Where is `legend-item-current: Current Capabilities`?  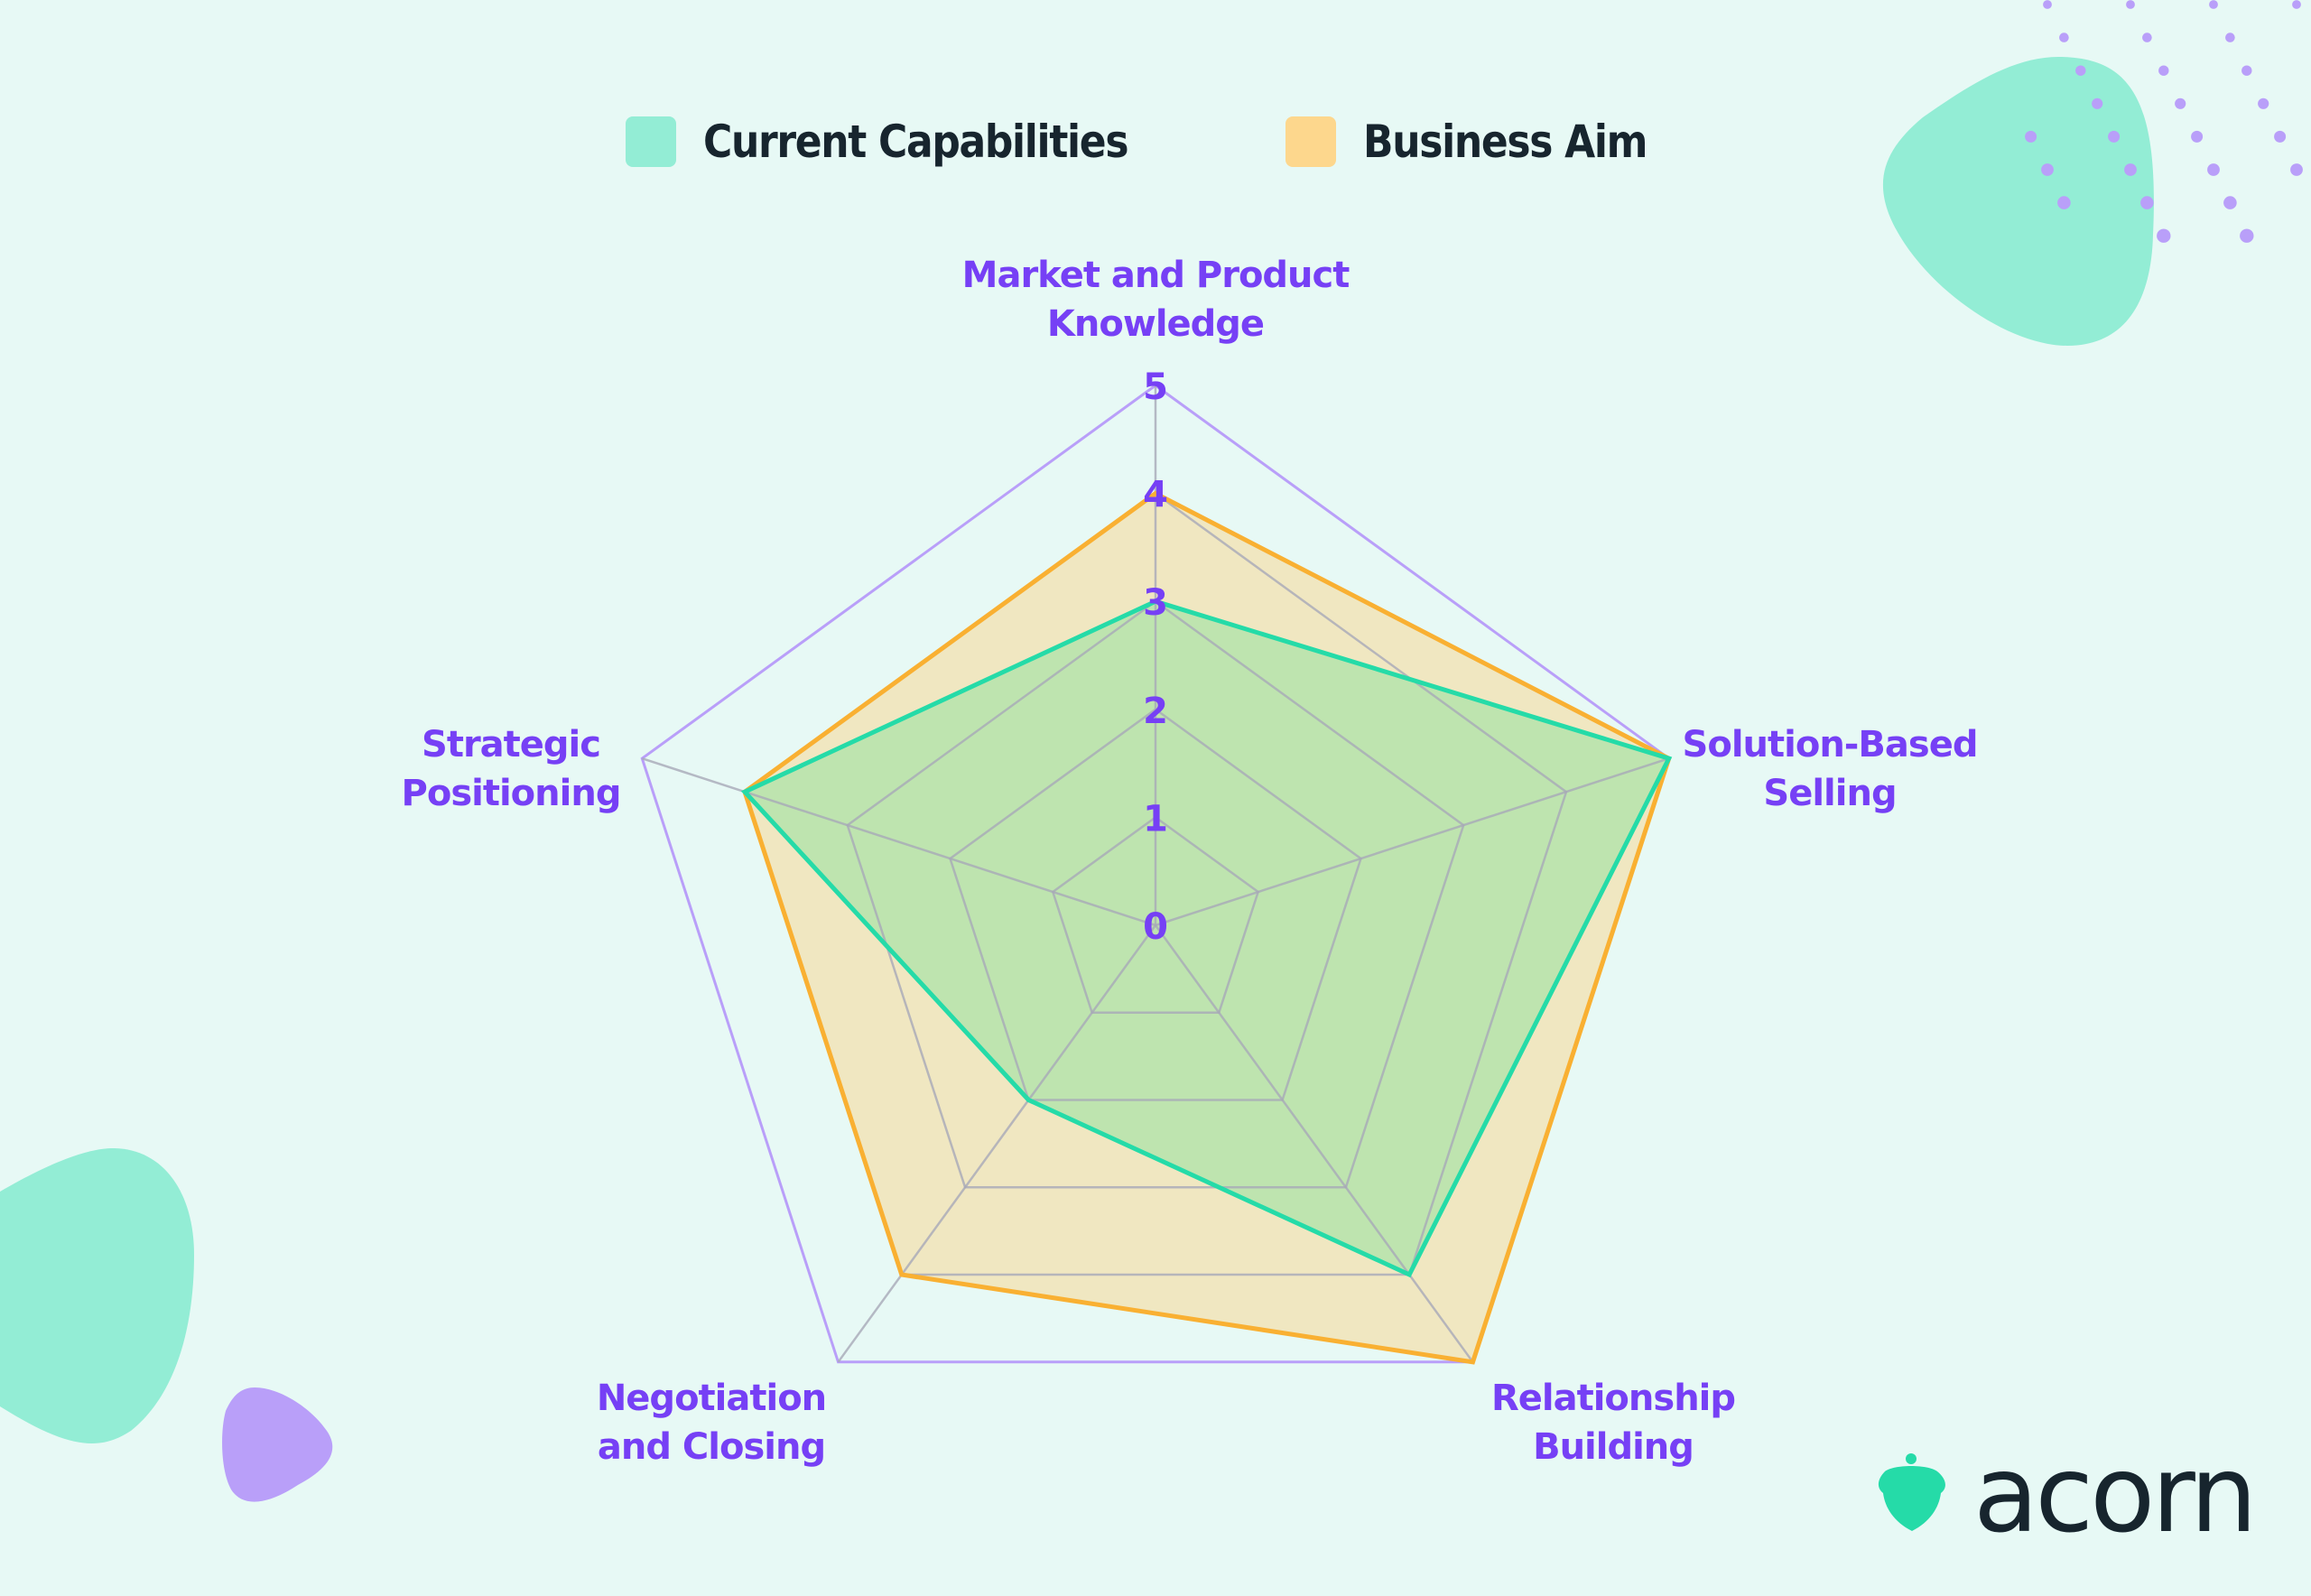
legend-item-current: Current Capabilities is located at coordinates (905, 142).